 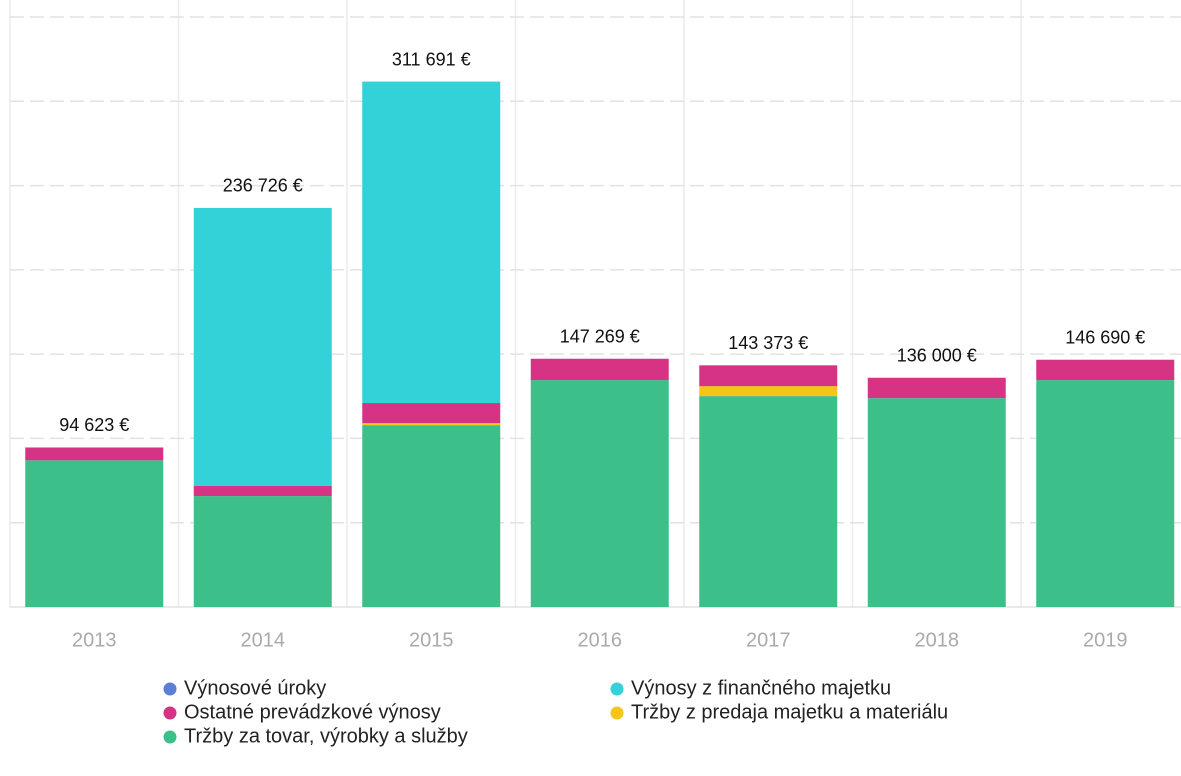 I want to click on x-tick-label: 2015, so click(x=431, y=640).